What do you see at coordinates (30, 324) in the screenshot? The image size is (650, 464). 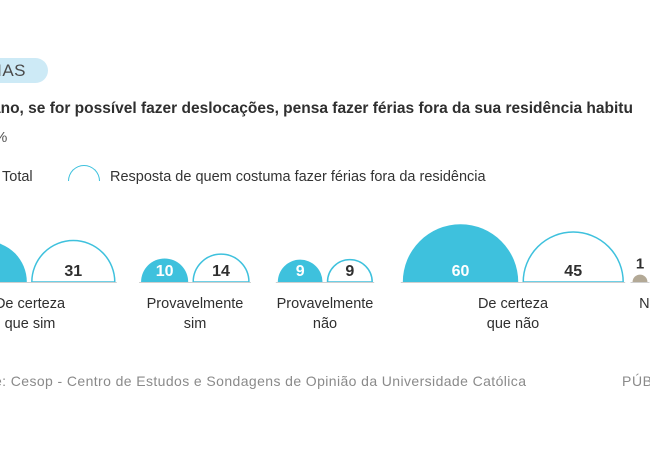 I see `category-label: que sim` at bounding box center [30, 324].